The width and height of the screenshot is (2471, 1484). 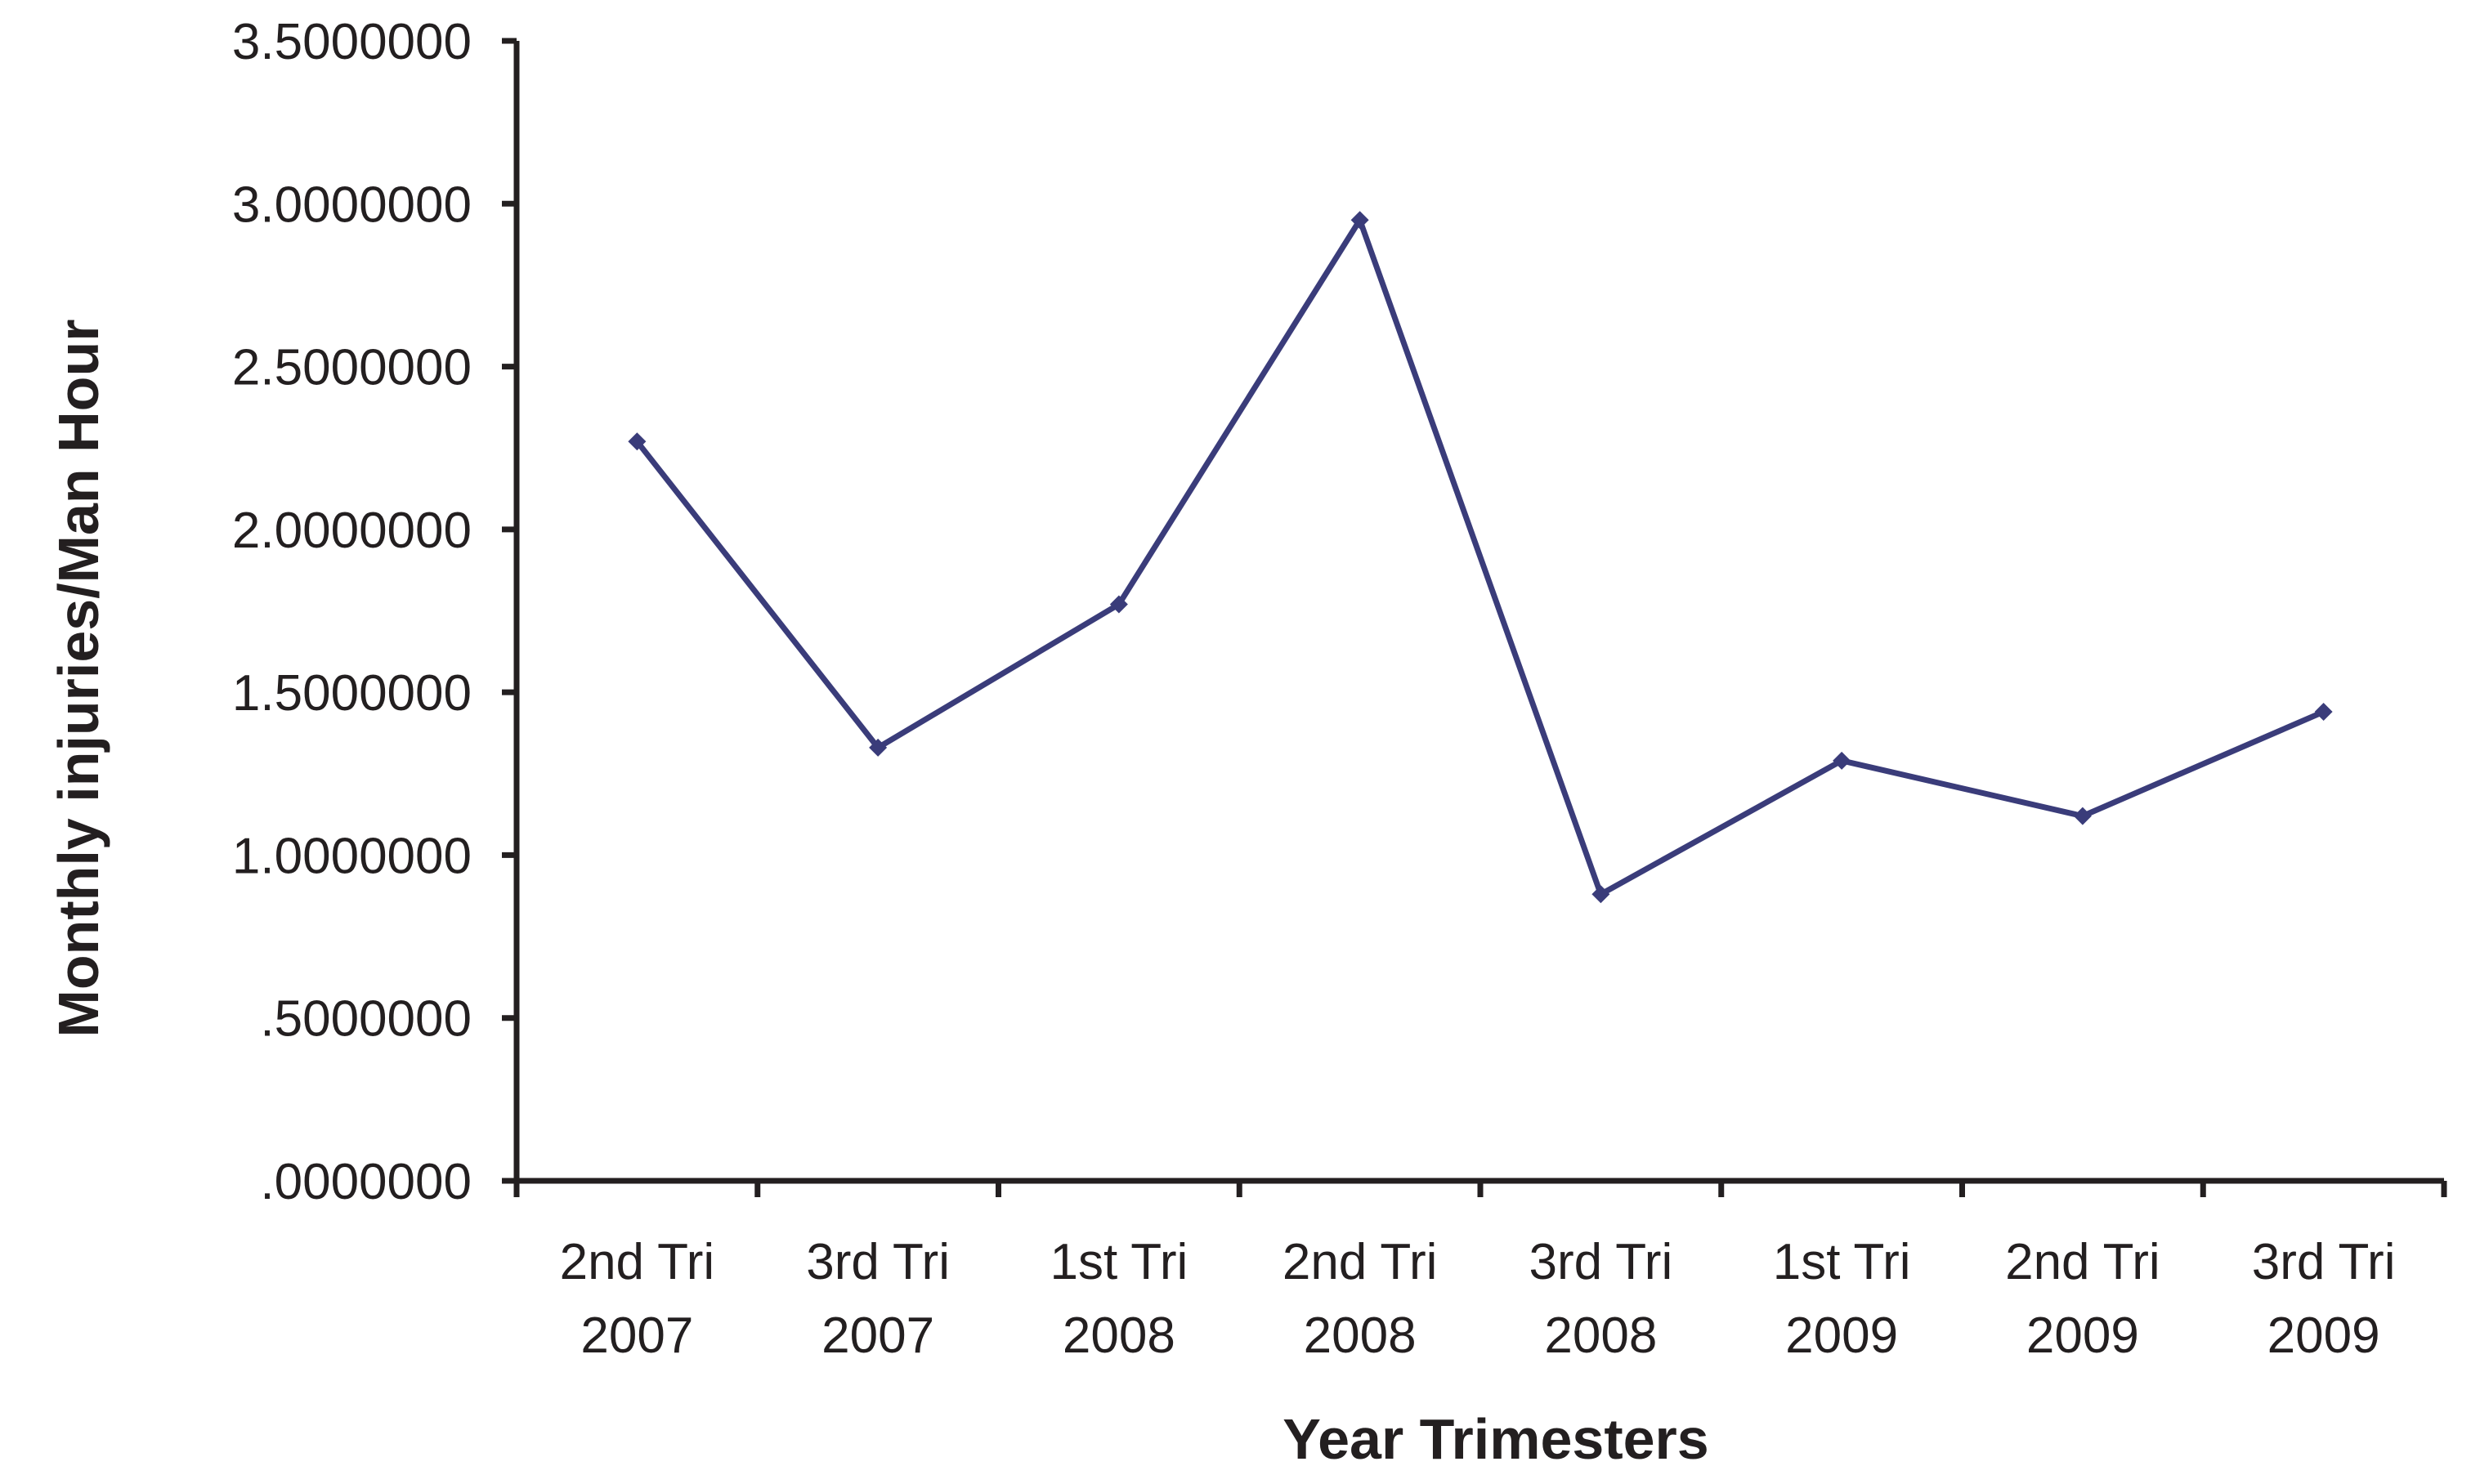 I want to click on x-tick-label: 3rd Tri 2007, so click(x=878, y=1299).